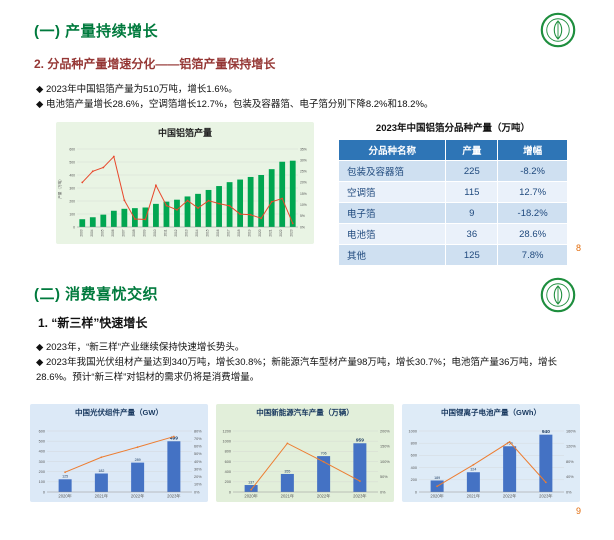  I want to click on table-row: 其他 125 7.8%, so click(452, 255).